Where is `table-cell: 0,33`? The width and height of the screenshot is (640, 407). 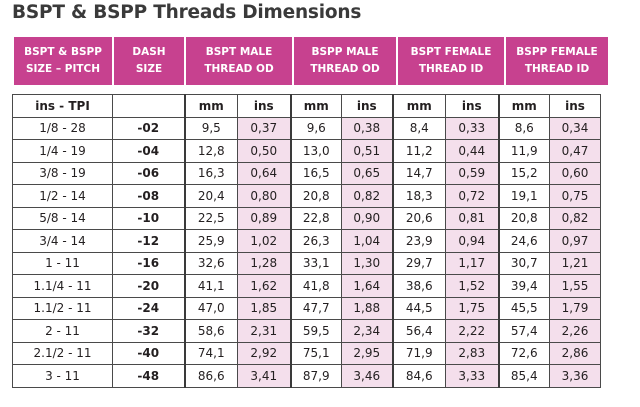
table-cell: 0,33 is located at coordinates (472, 128).